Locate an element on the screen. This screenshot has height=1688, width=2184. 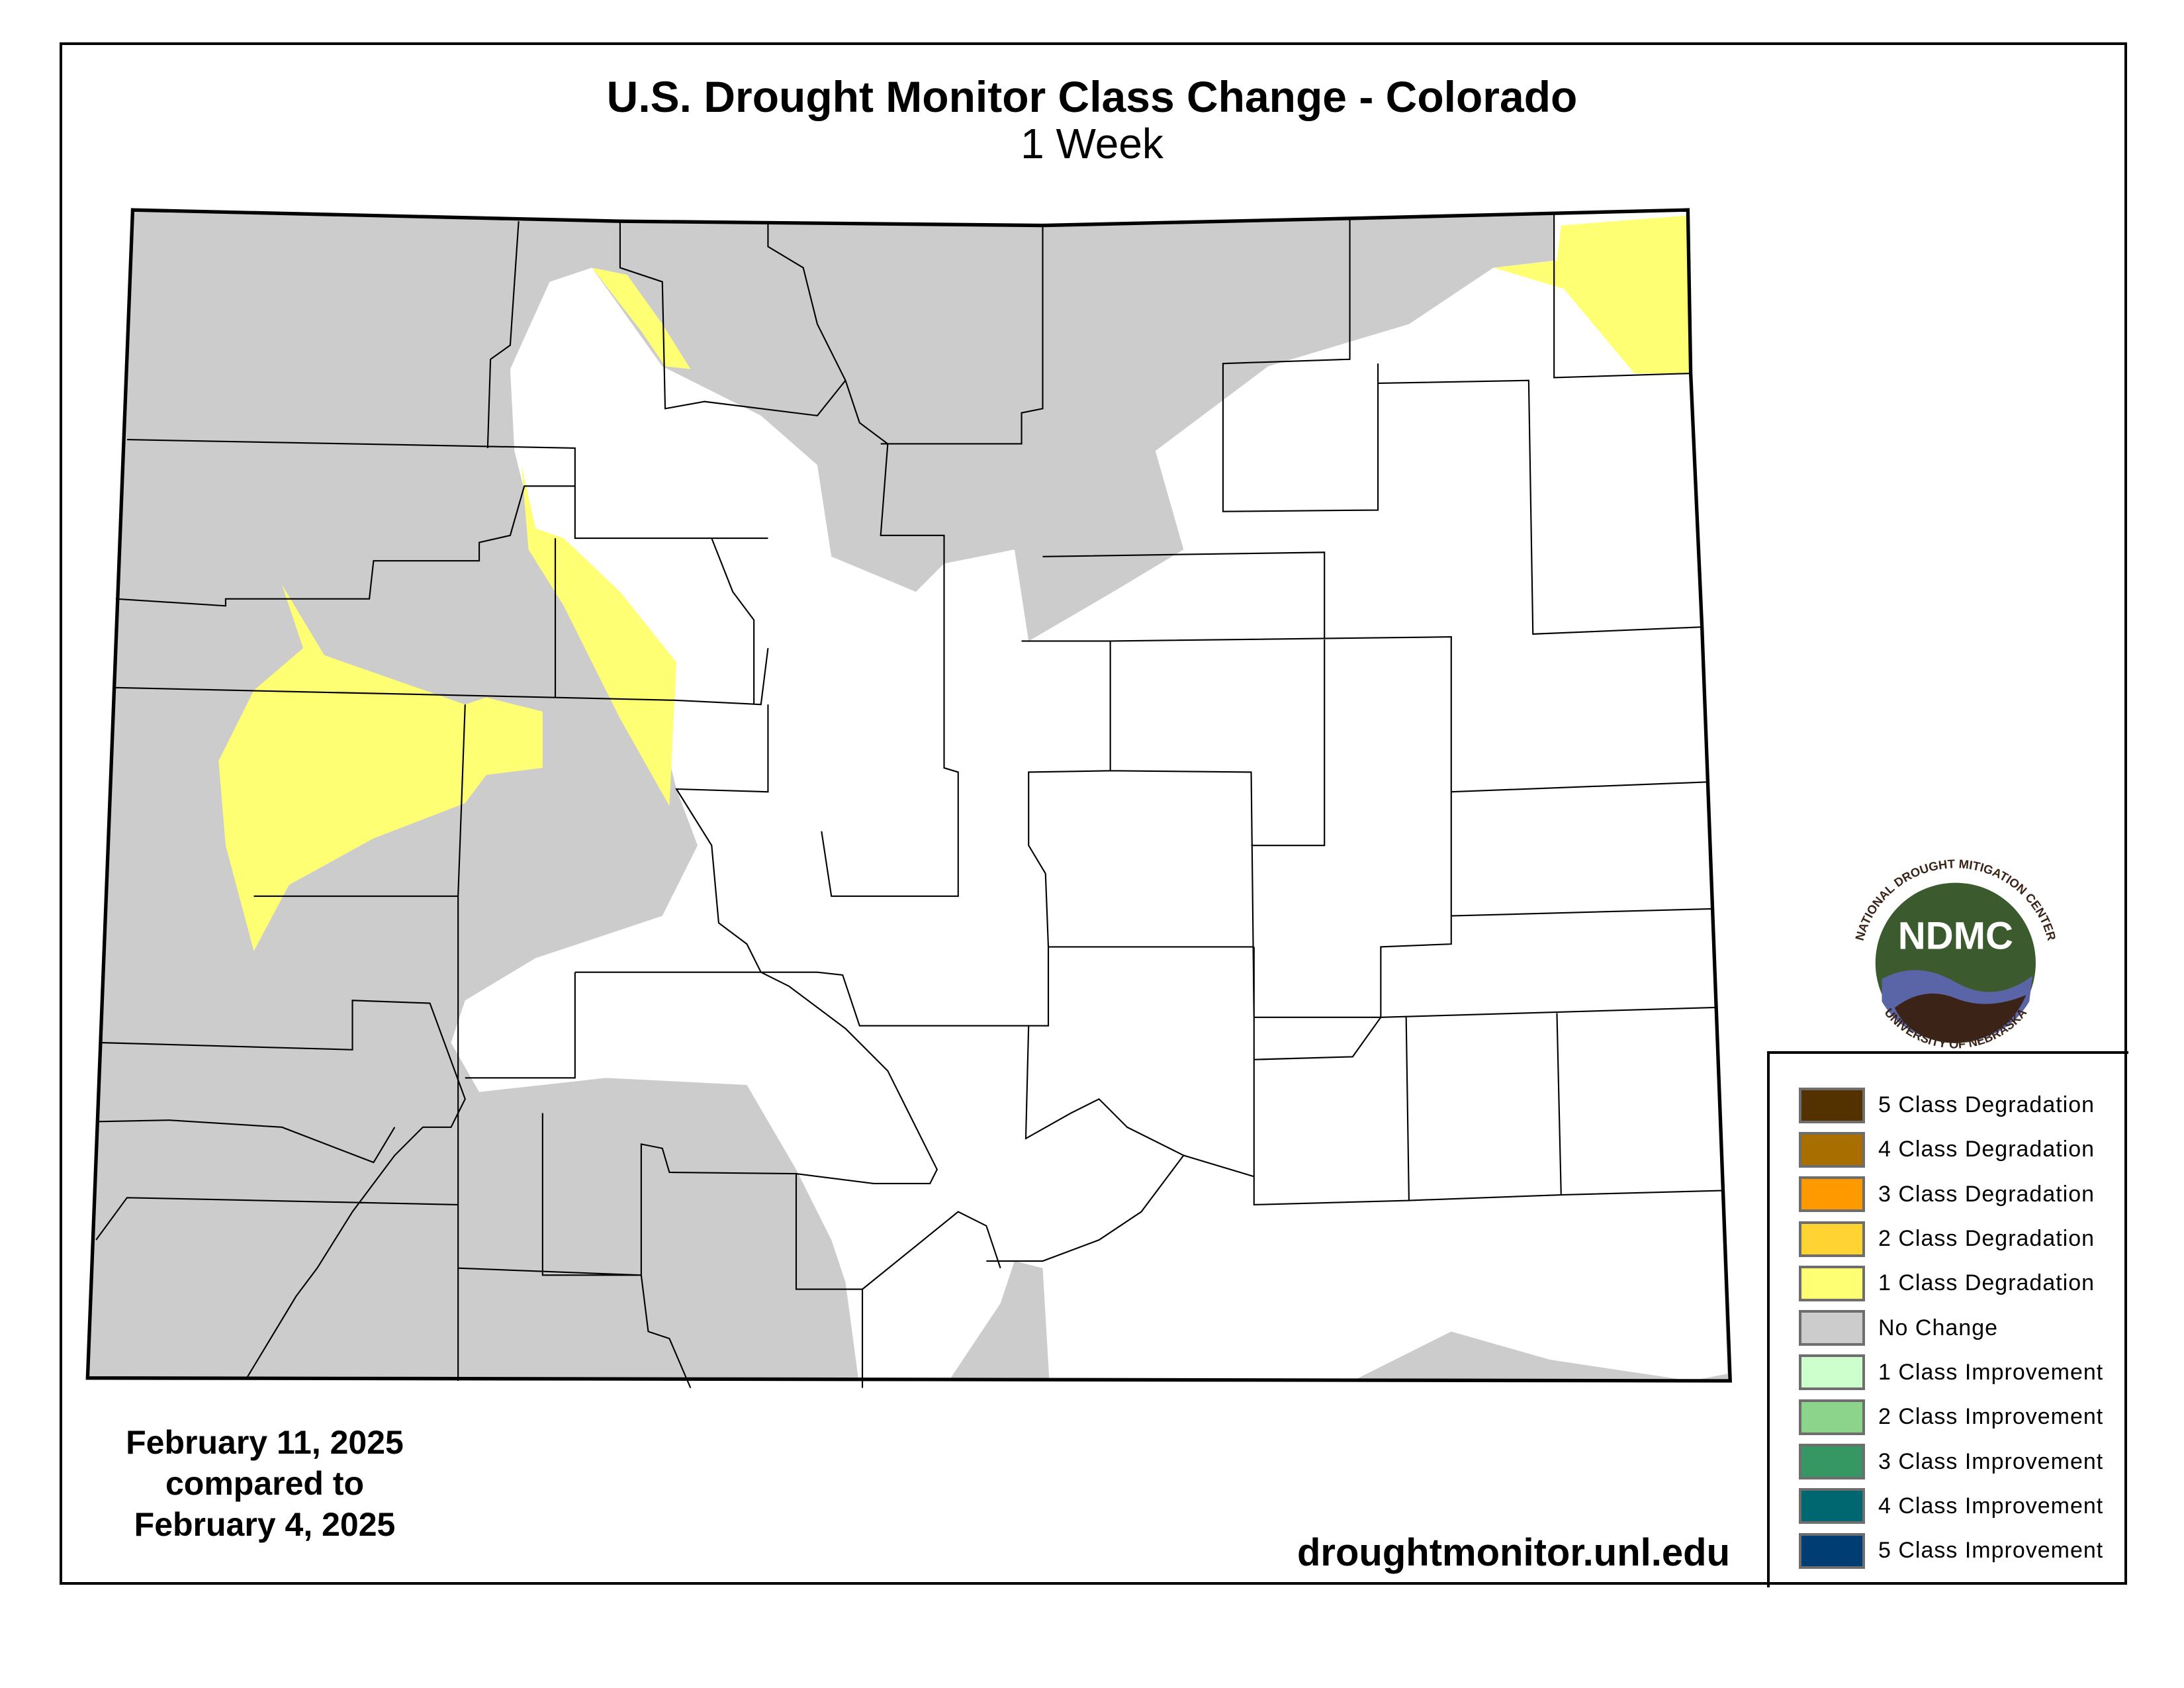
previous-date: February 4, 2025 is located at coordinates (265, 1524).